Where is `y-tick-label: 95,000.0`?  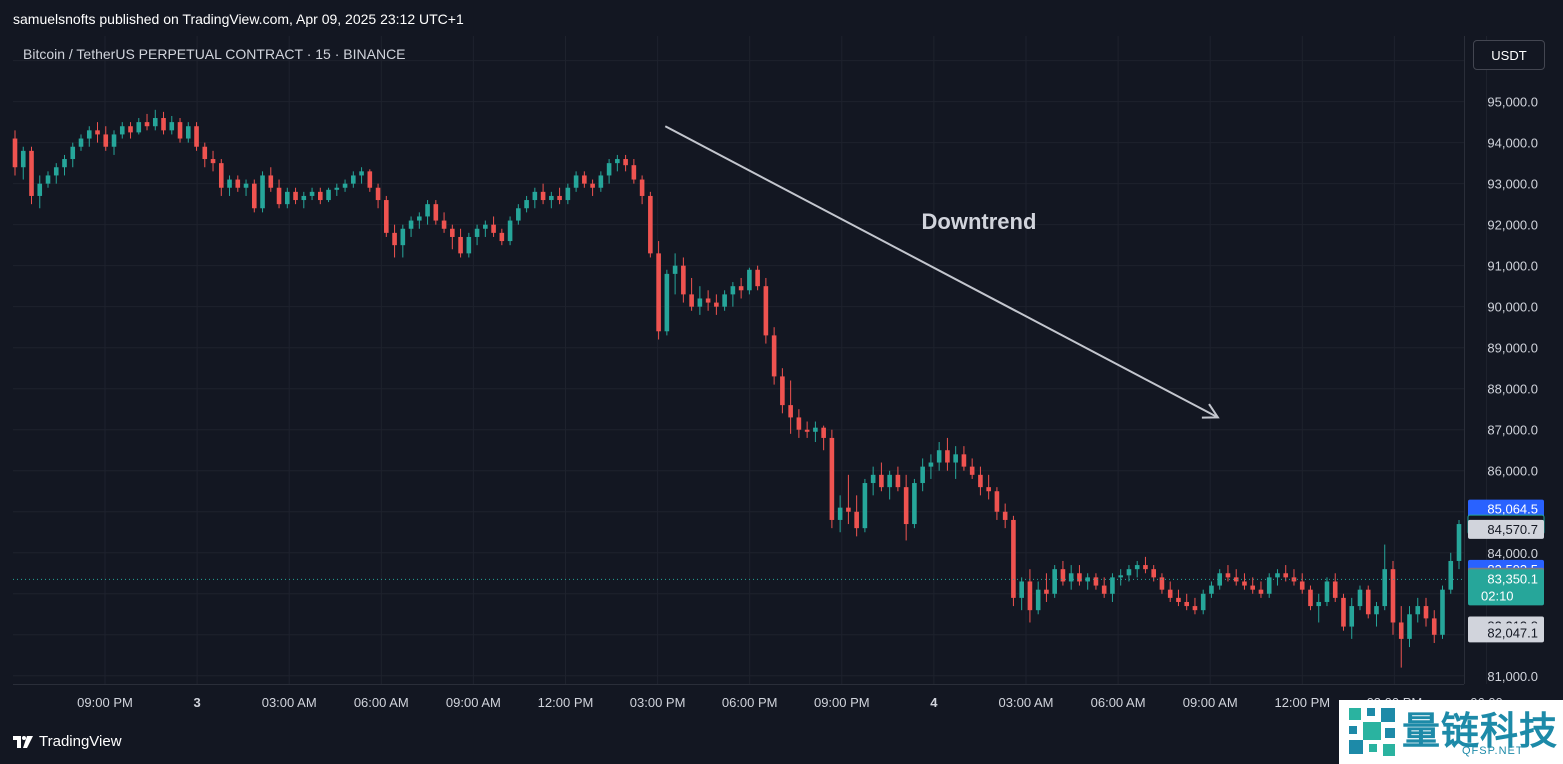 y-tick-label: 95,000.0 is located at coordinates (1512, 102).